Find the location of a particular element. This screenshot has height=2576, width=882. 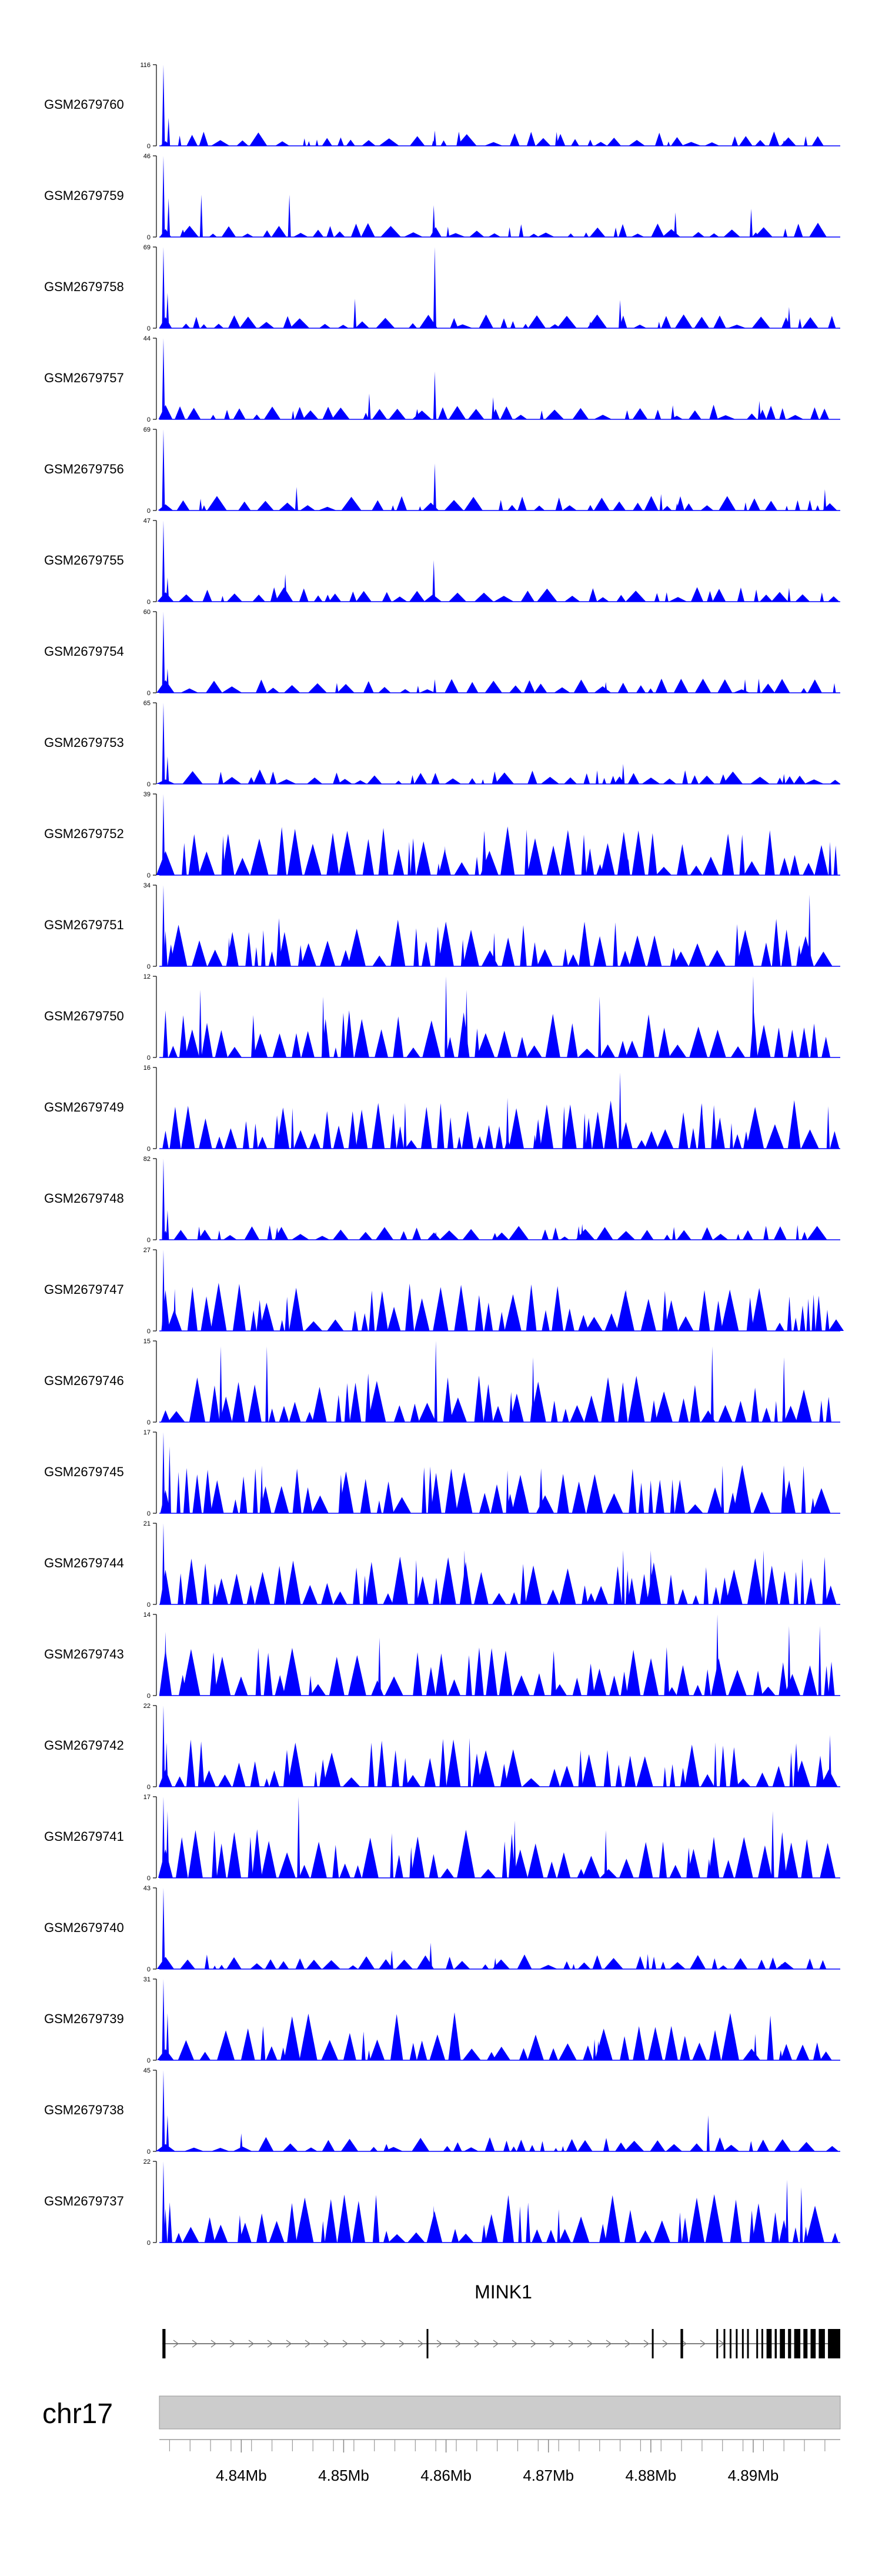

track-sample-label: GSM2679750 is located at coordinates (84, 1016).